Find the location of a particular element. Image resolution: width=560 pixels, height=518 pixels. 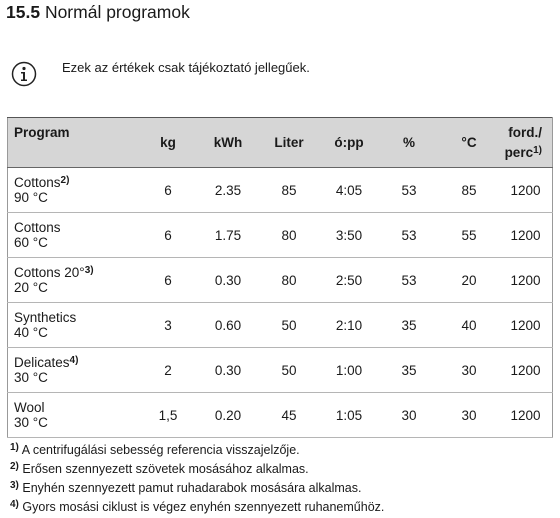

program-cell: Cottons 20°3) 20 °C is located at coordinates (73, 280).